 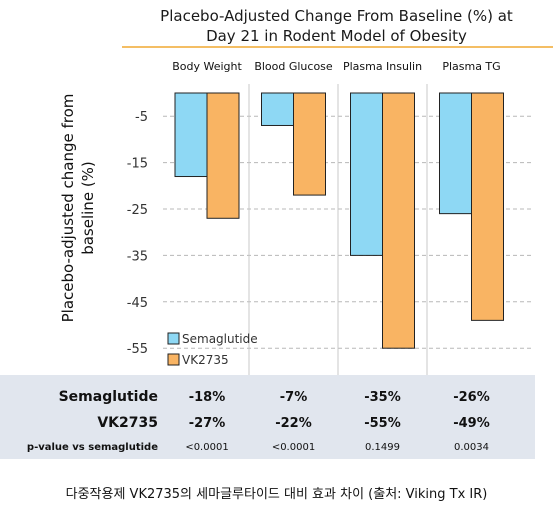 I want to click on table-cell-1-1: -22%, so click(x=293, y=423).